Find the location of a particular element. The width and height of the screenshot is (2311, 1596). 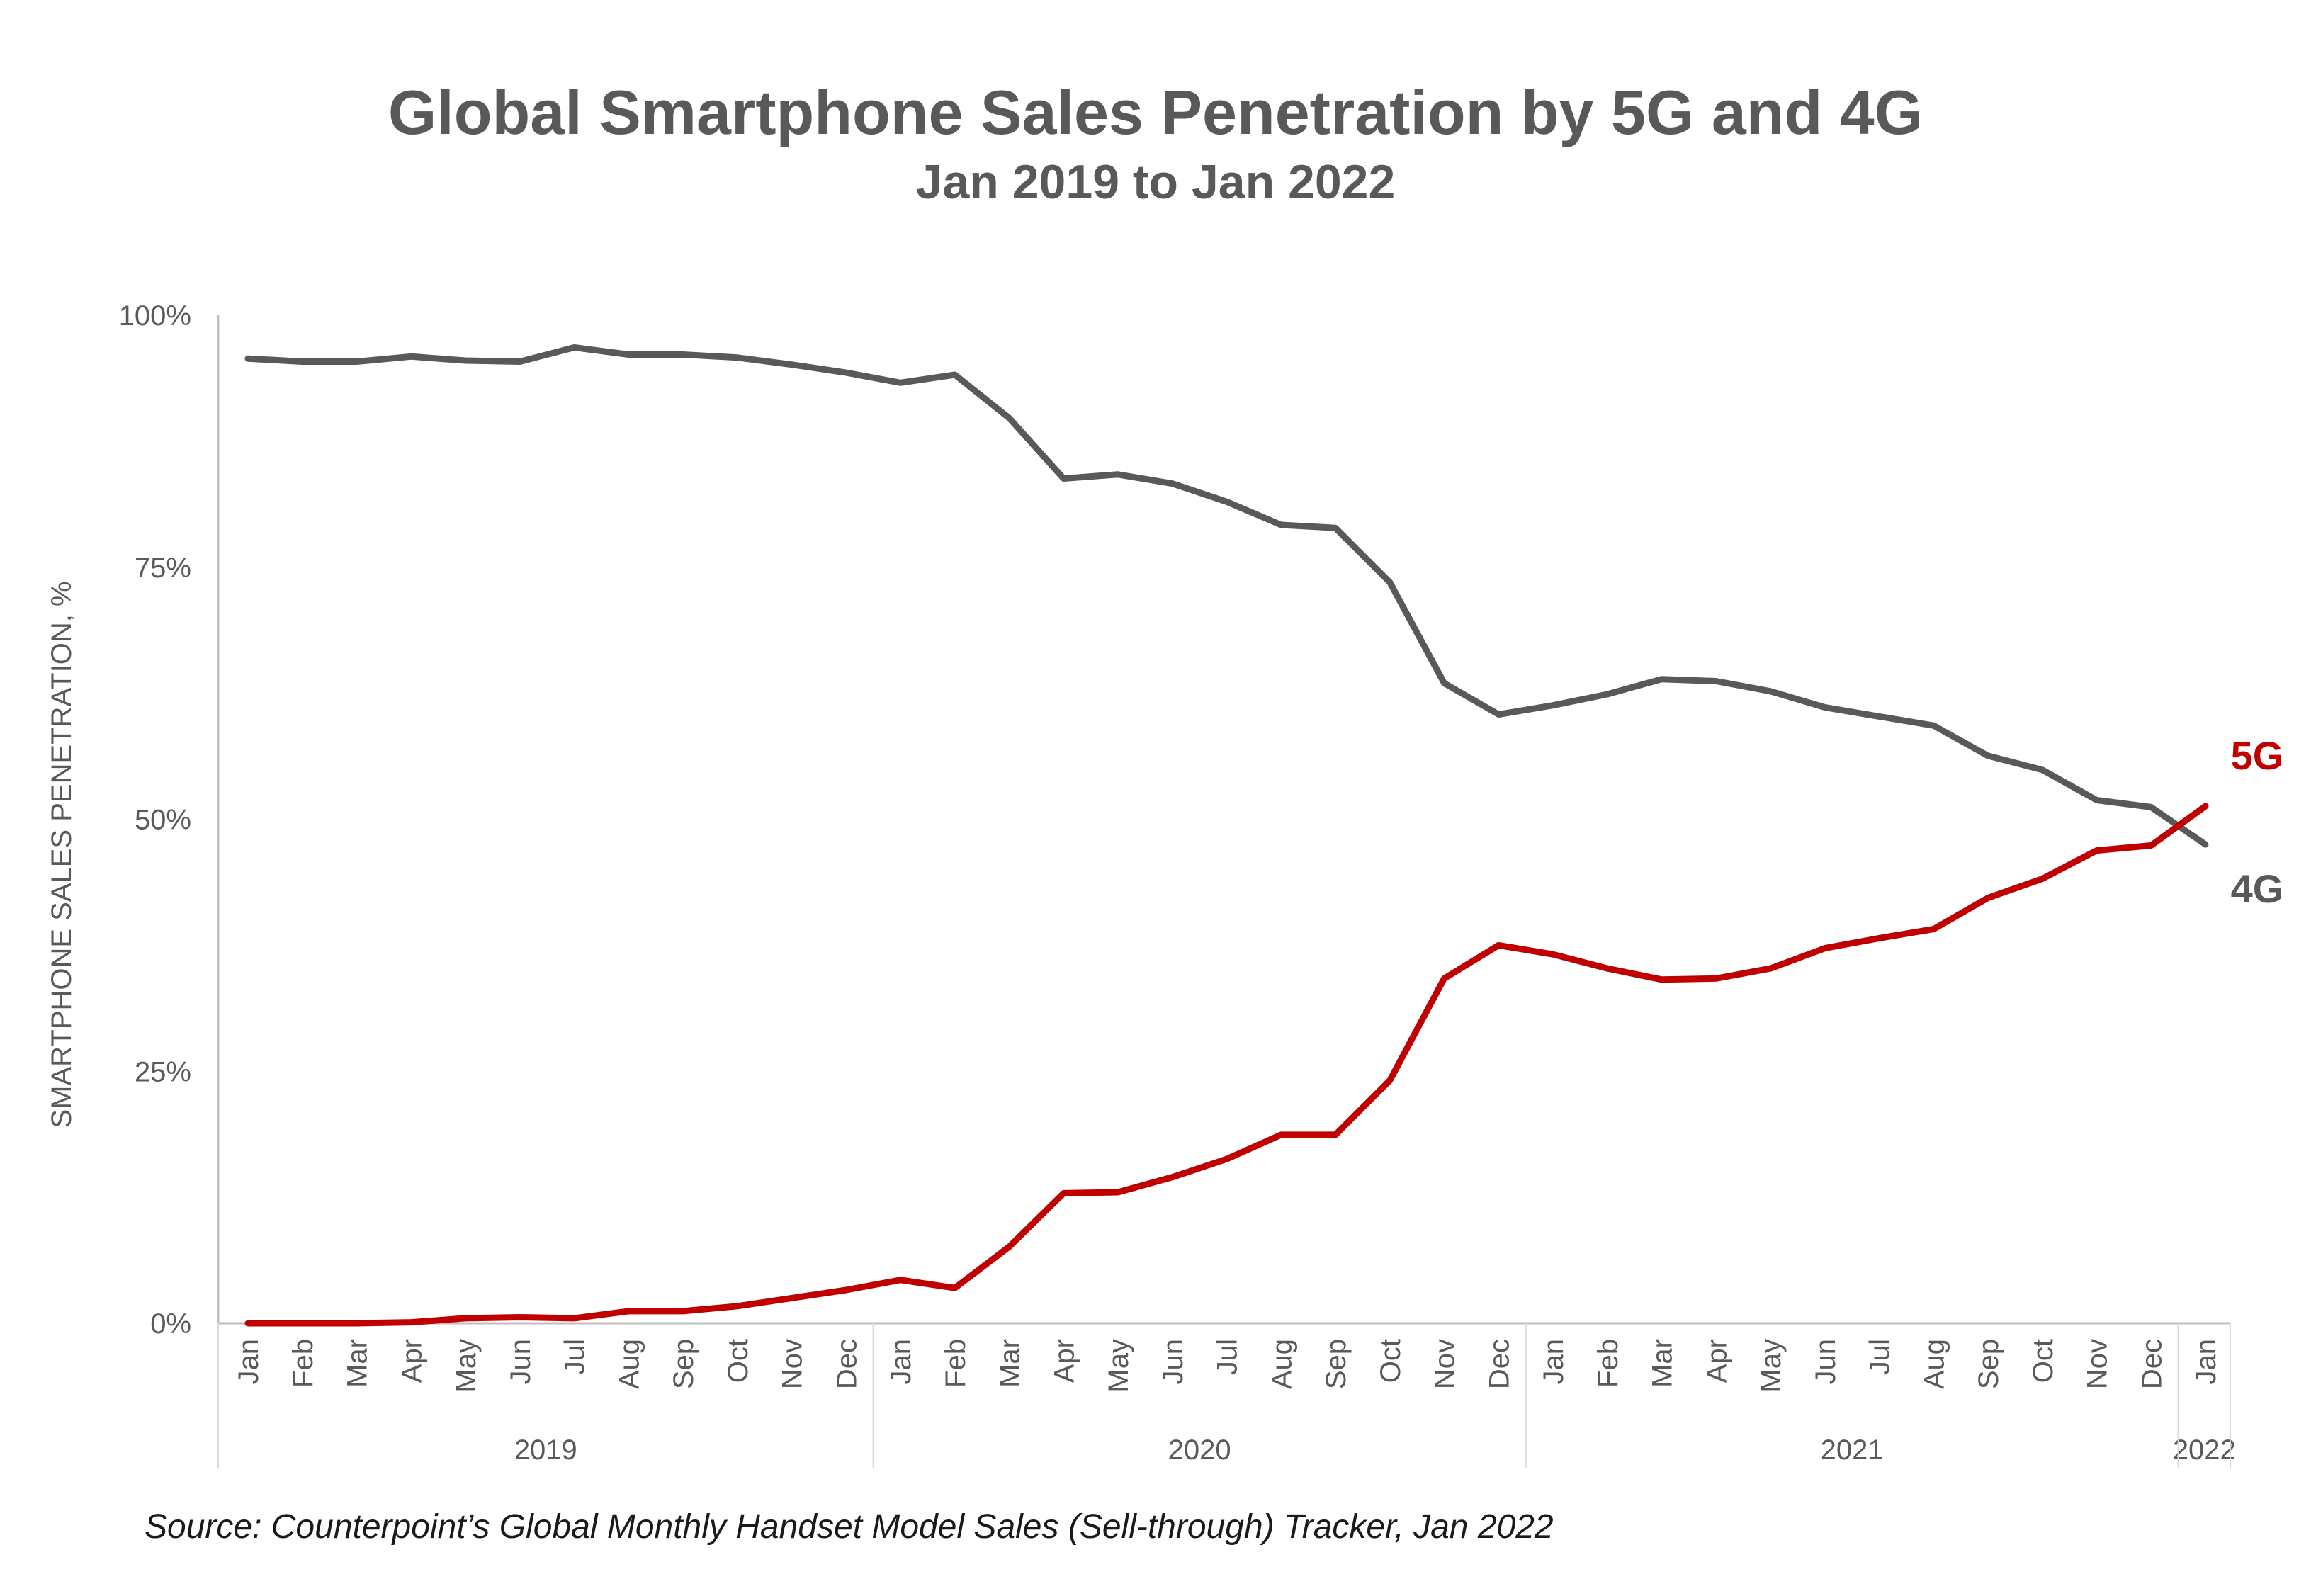

series-end-labels: 4G 5G is located at coordinates (2257, 822).